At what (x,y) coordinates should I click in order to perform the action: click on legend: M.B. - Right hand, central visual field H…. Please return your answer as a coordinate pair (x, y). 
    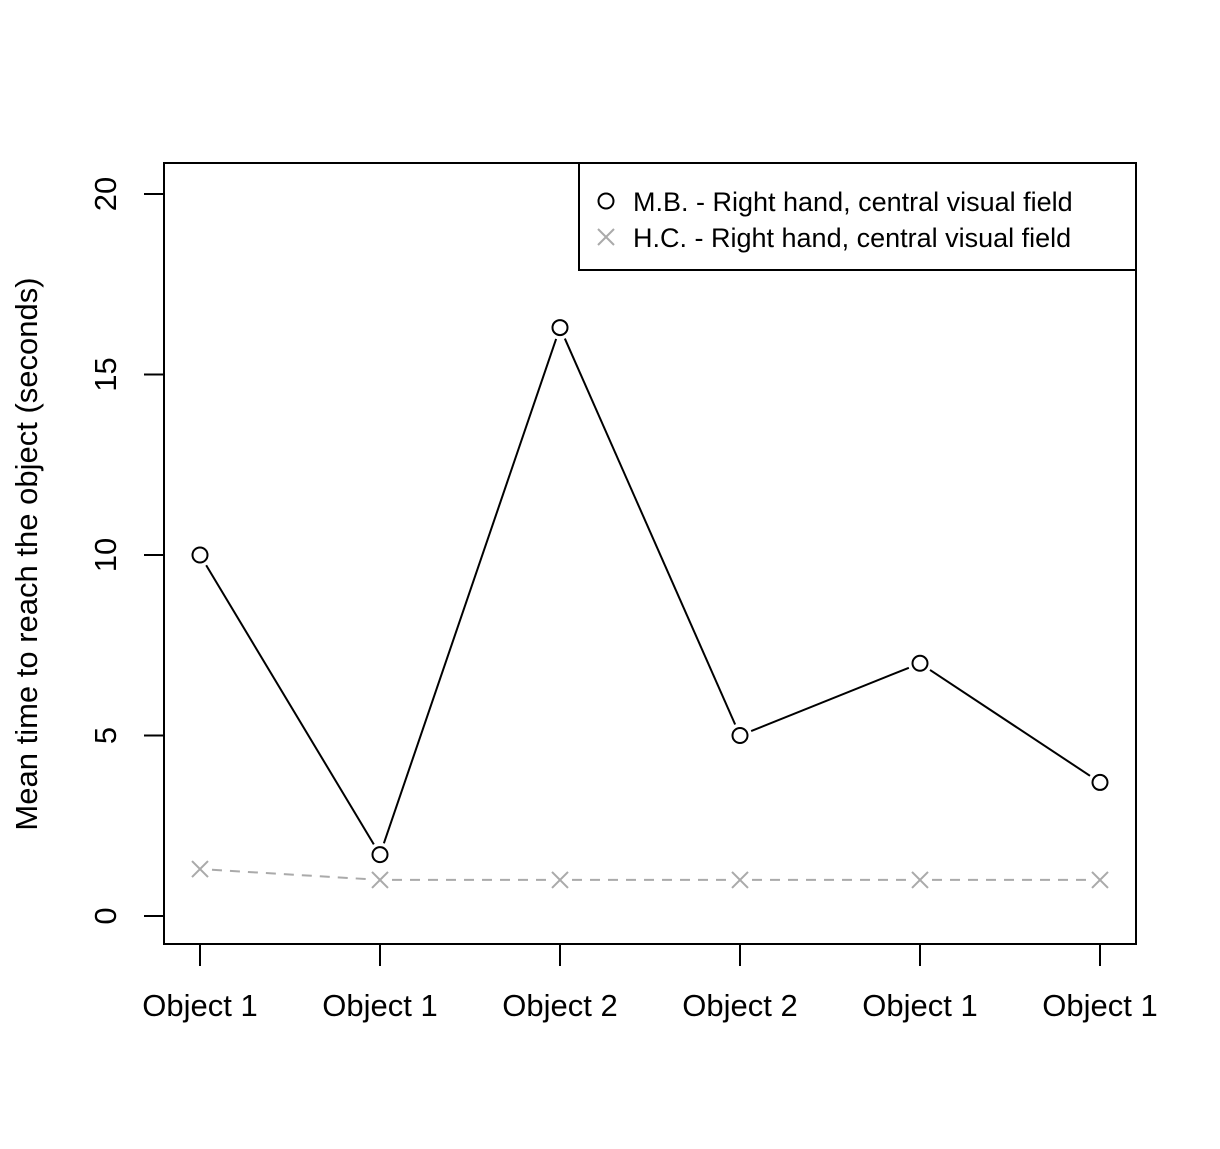
    Looking at the image, I should click on (857, 216).